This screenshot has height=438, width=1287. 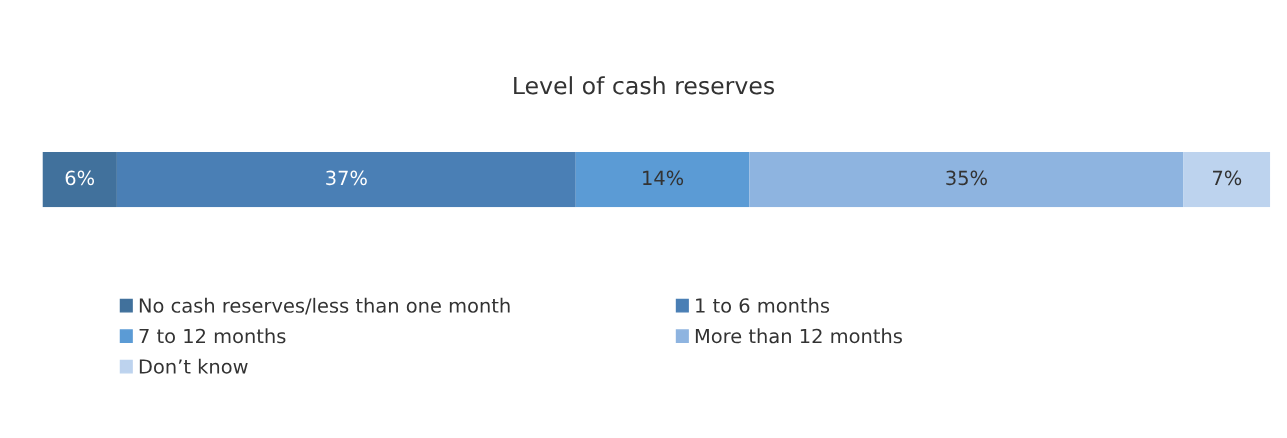 What do you see at coordinates (763, 305) in the screenshot?
I see `legend-label: 1 to 6 months` at bounding box center [763, 305].